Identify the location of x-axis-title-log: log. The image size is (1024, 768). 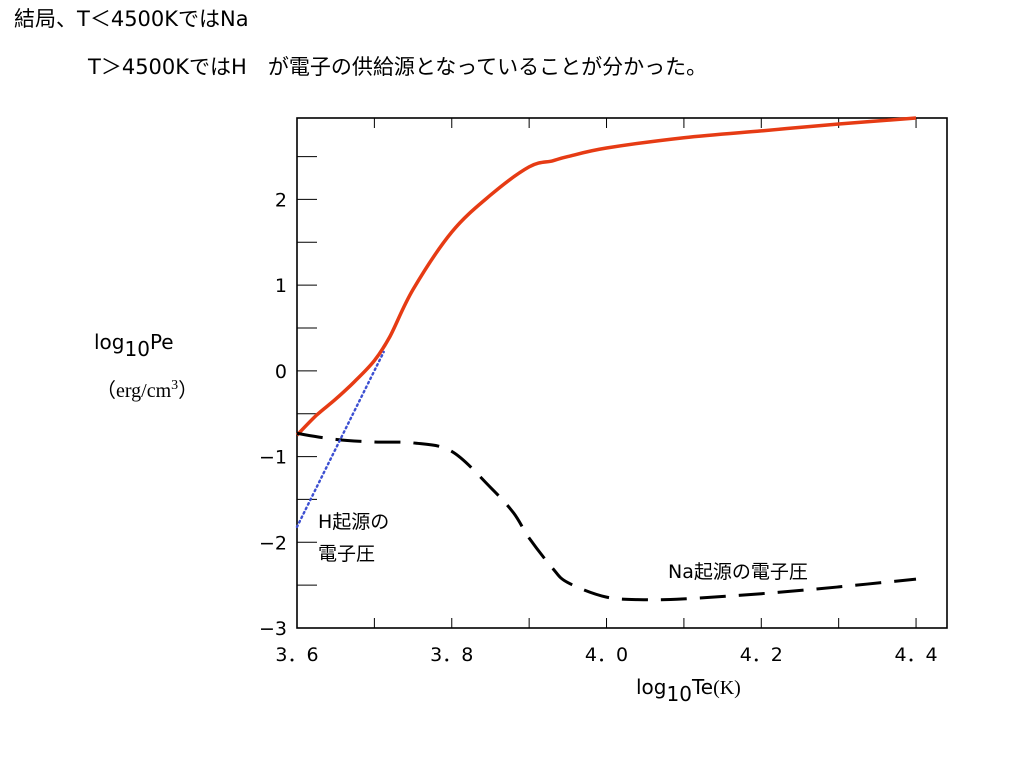
(651, 687).